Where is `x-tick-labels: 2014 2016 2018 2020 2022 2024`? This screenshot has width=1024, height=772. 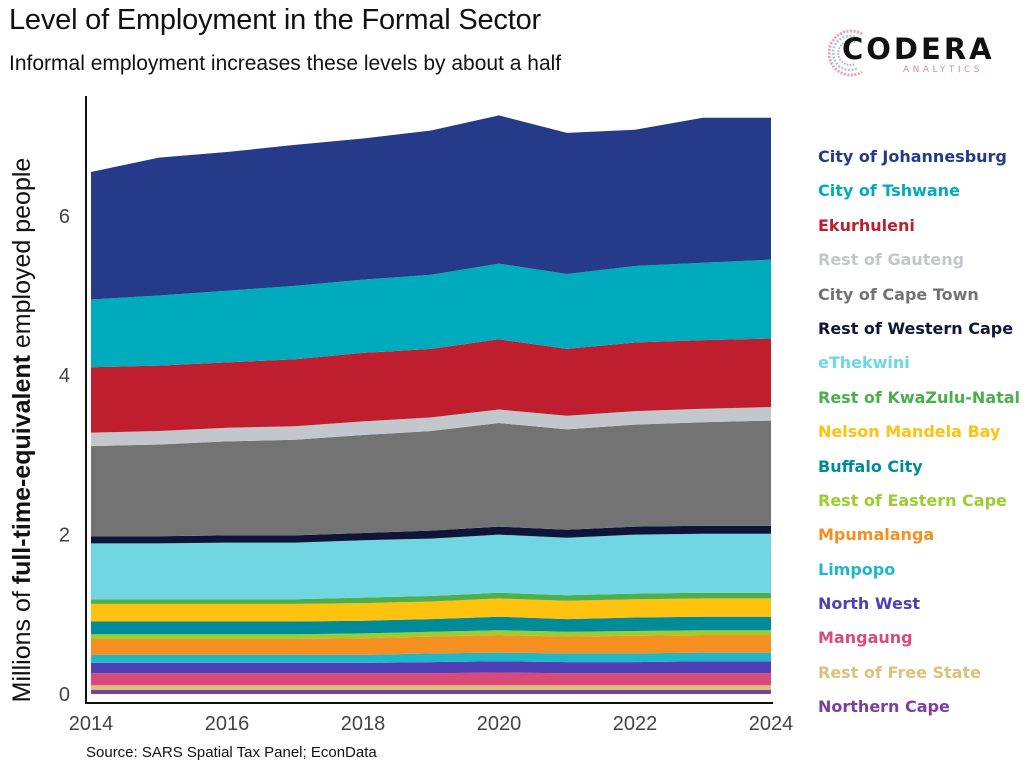 x-tick-labels: 2014 2016 2018 2020 2022 2024 is located at coordinates (431, 724).